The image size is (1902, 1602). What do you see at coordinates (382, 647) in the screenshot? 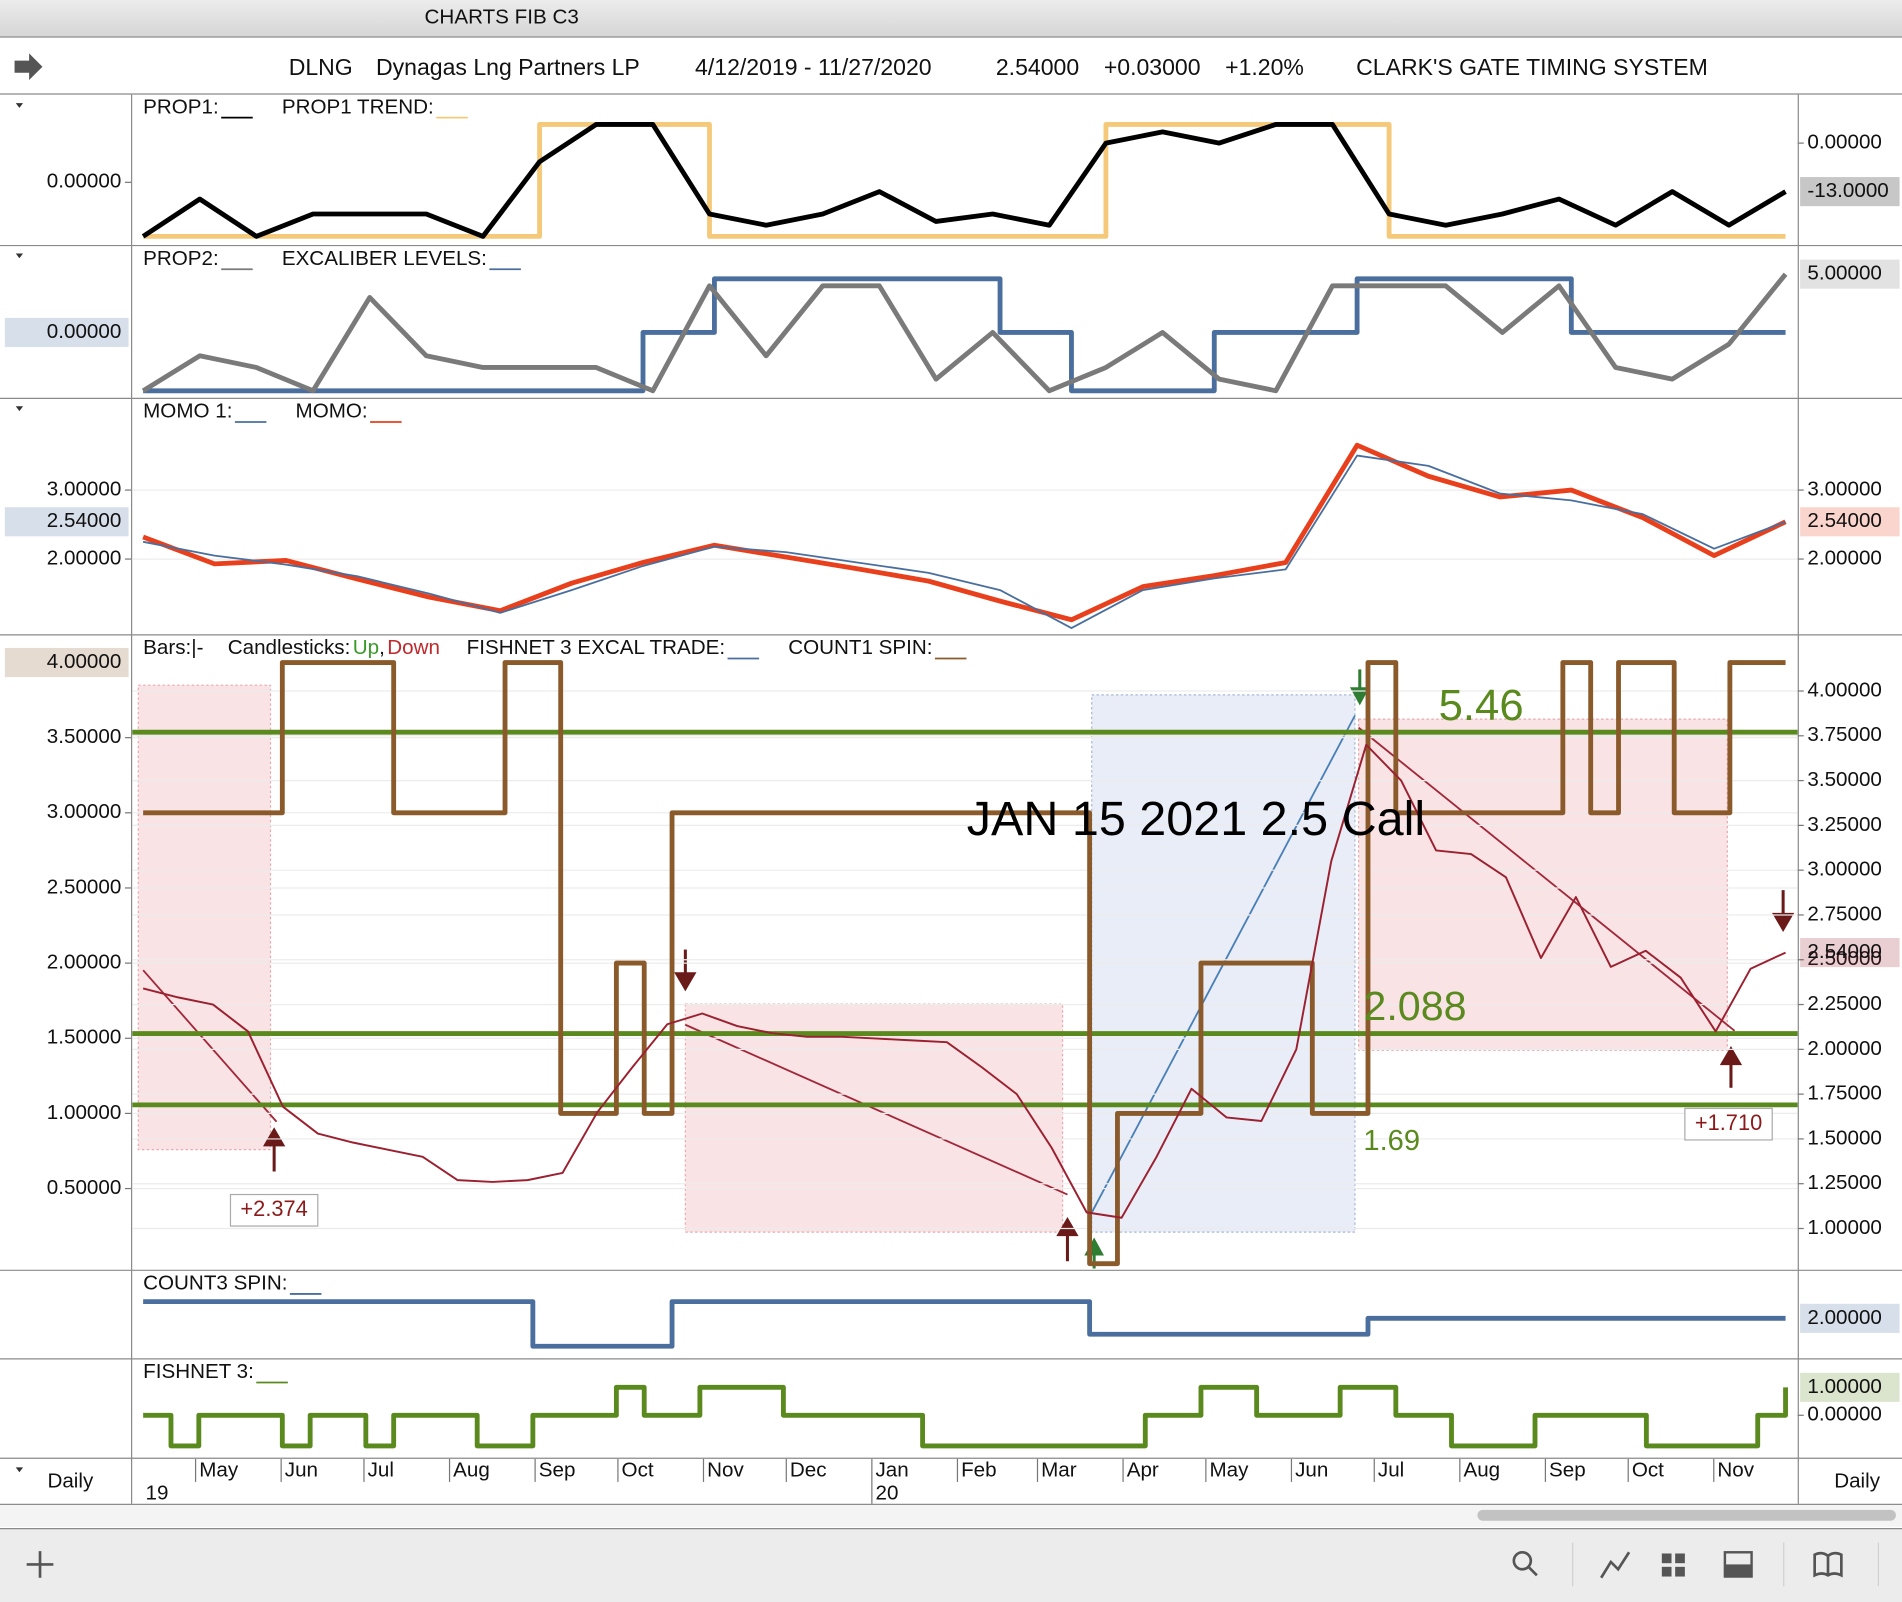
I see `legend-label: ,` at bounding box center [382, 647].